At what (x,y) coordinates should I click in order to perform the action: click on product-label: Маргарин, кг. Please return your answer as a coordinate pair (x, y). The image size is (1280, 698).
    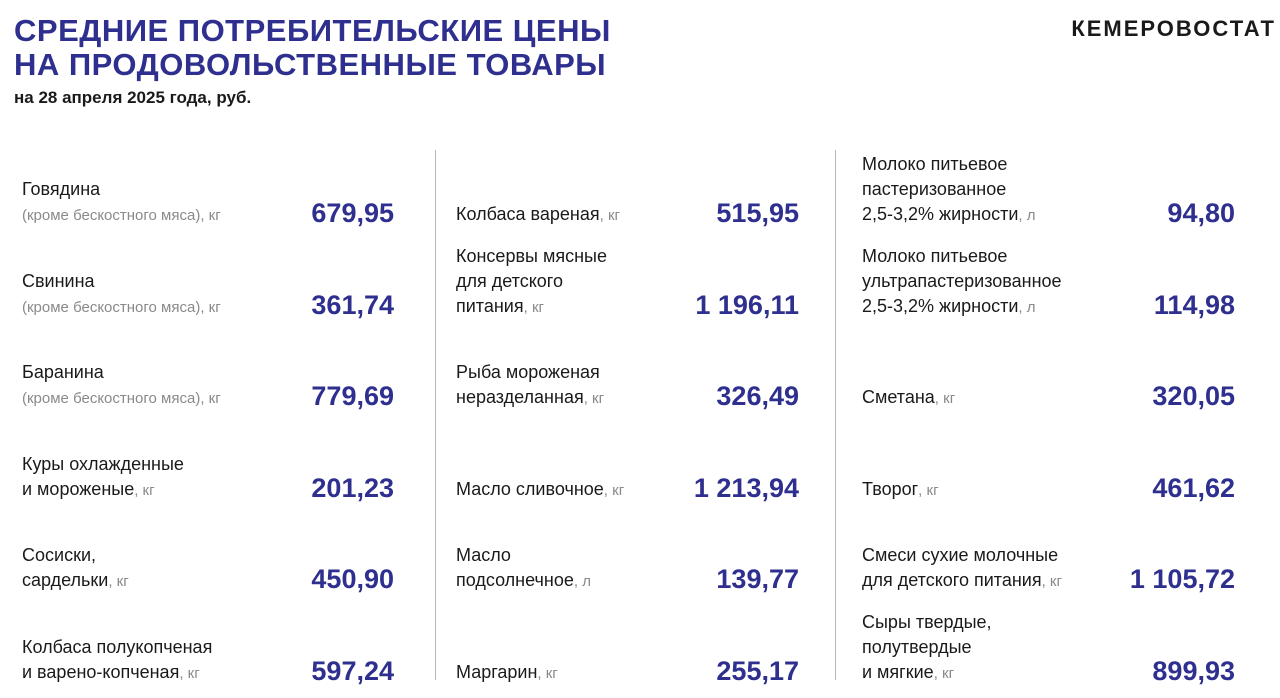
    Looking at the image, I should click on (507, 673).